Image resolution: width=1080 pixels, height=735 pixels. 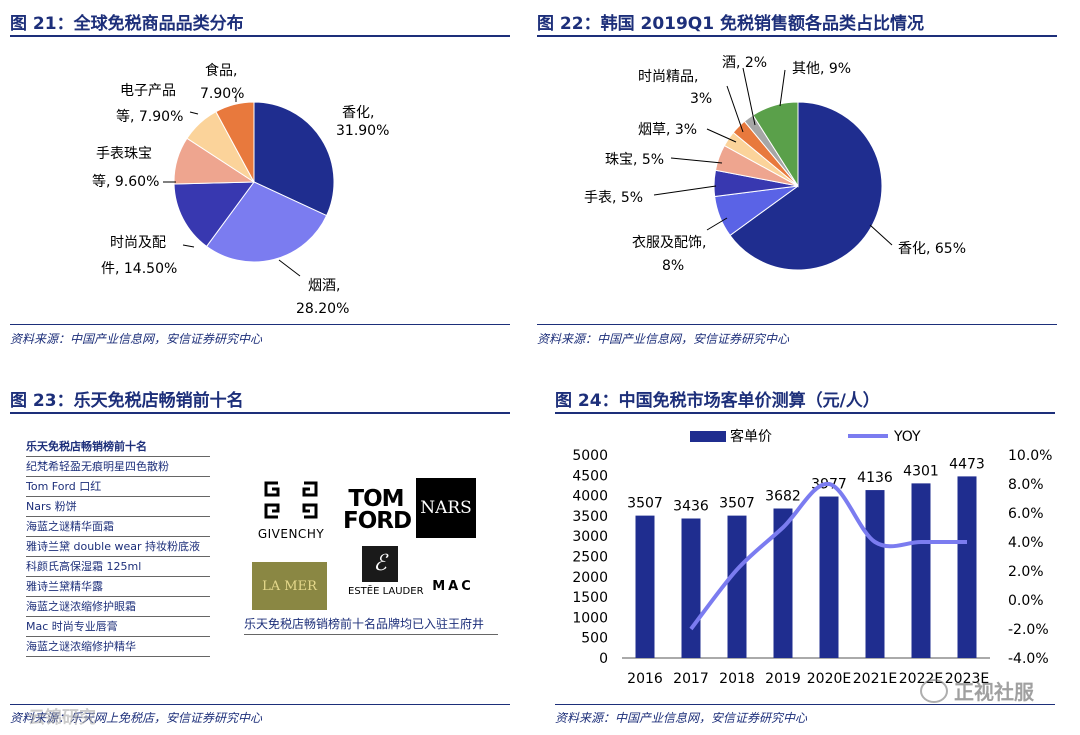 I want to click on bar-value-label: 4301, so click(x=921, y=471).